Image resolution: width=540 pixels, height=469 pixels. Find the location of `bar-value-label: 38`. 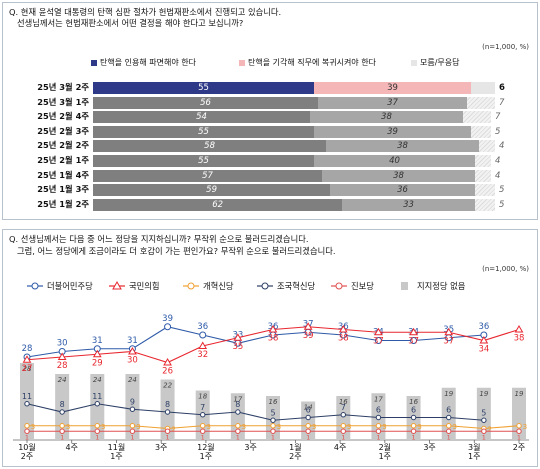

bar-value-label: 38 is located at coordinates (398, 175).